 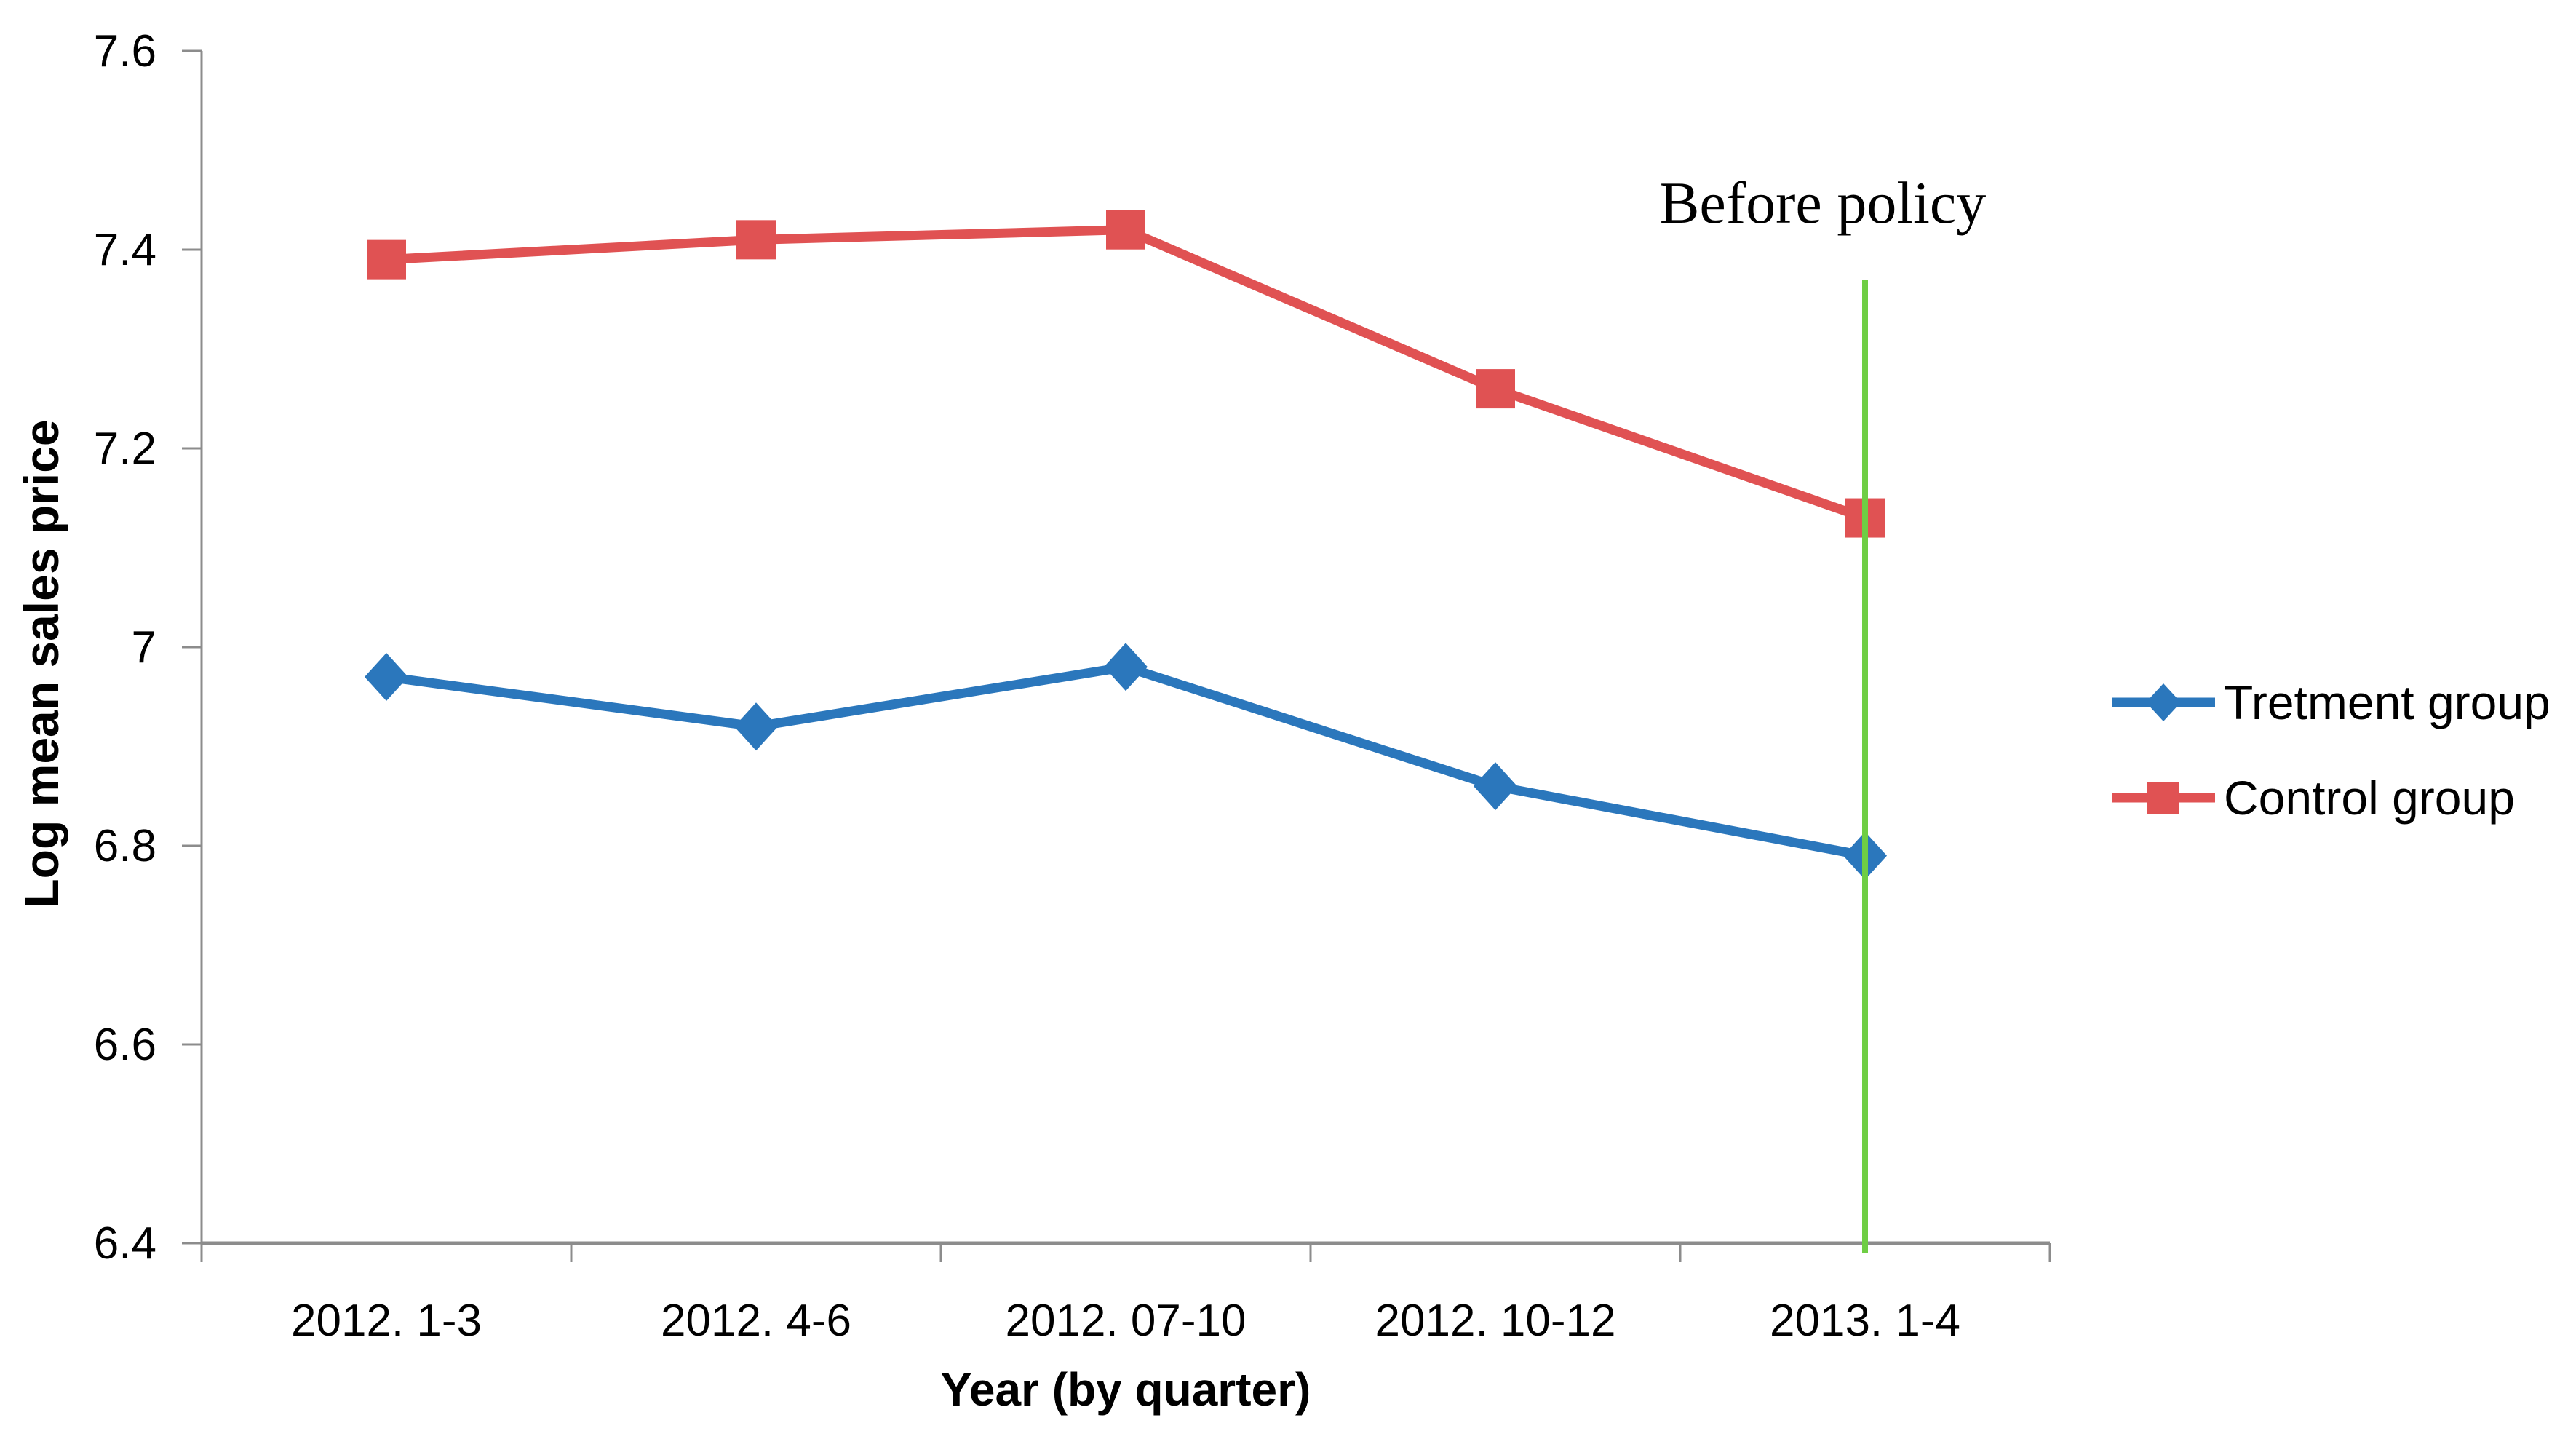 What do you see at coordinates (125, 1045) in the screenshot?
I see `y-tick-label: 6.6` at bounding box center [125, 1045].